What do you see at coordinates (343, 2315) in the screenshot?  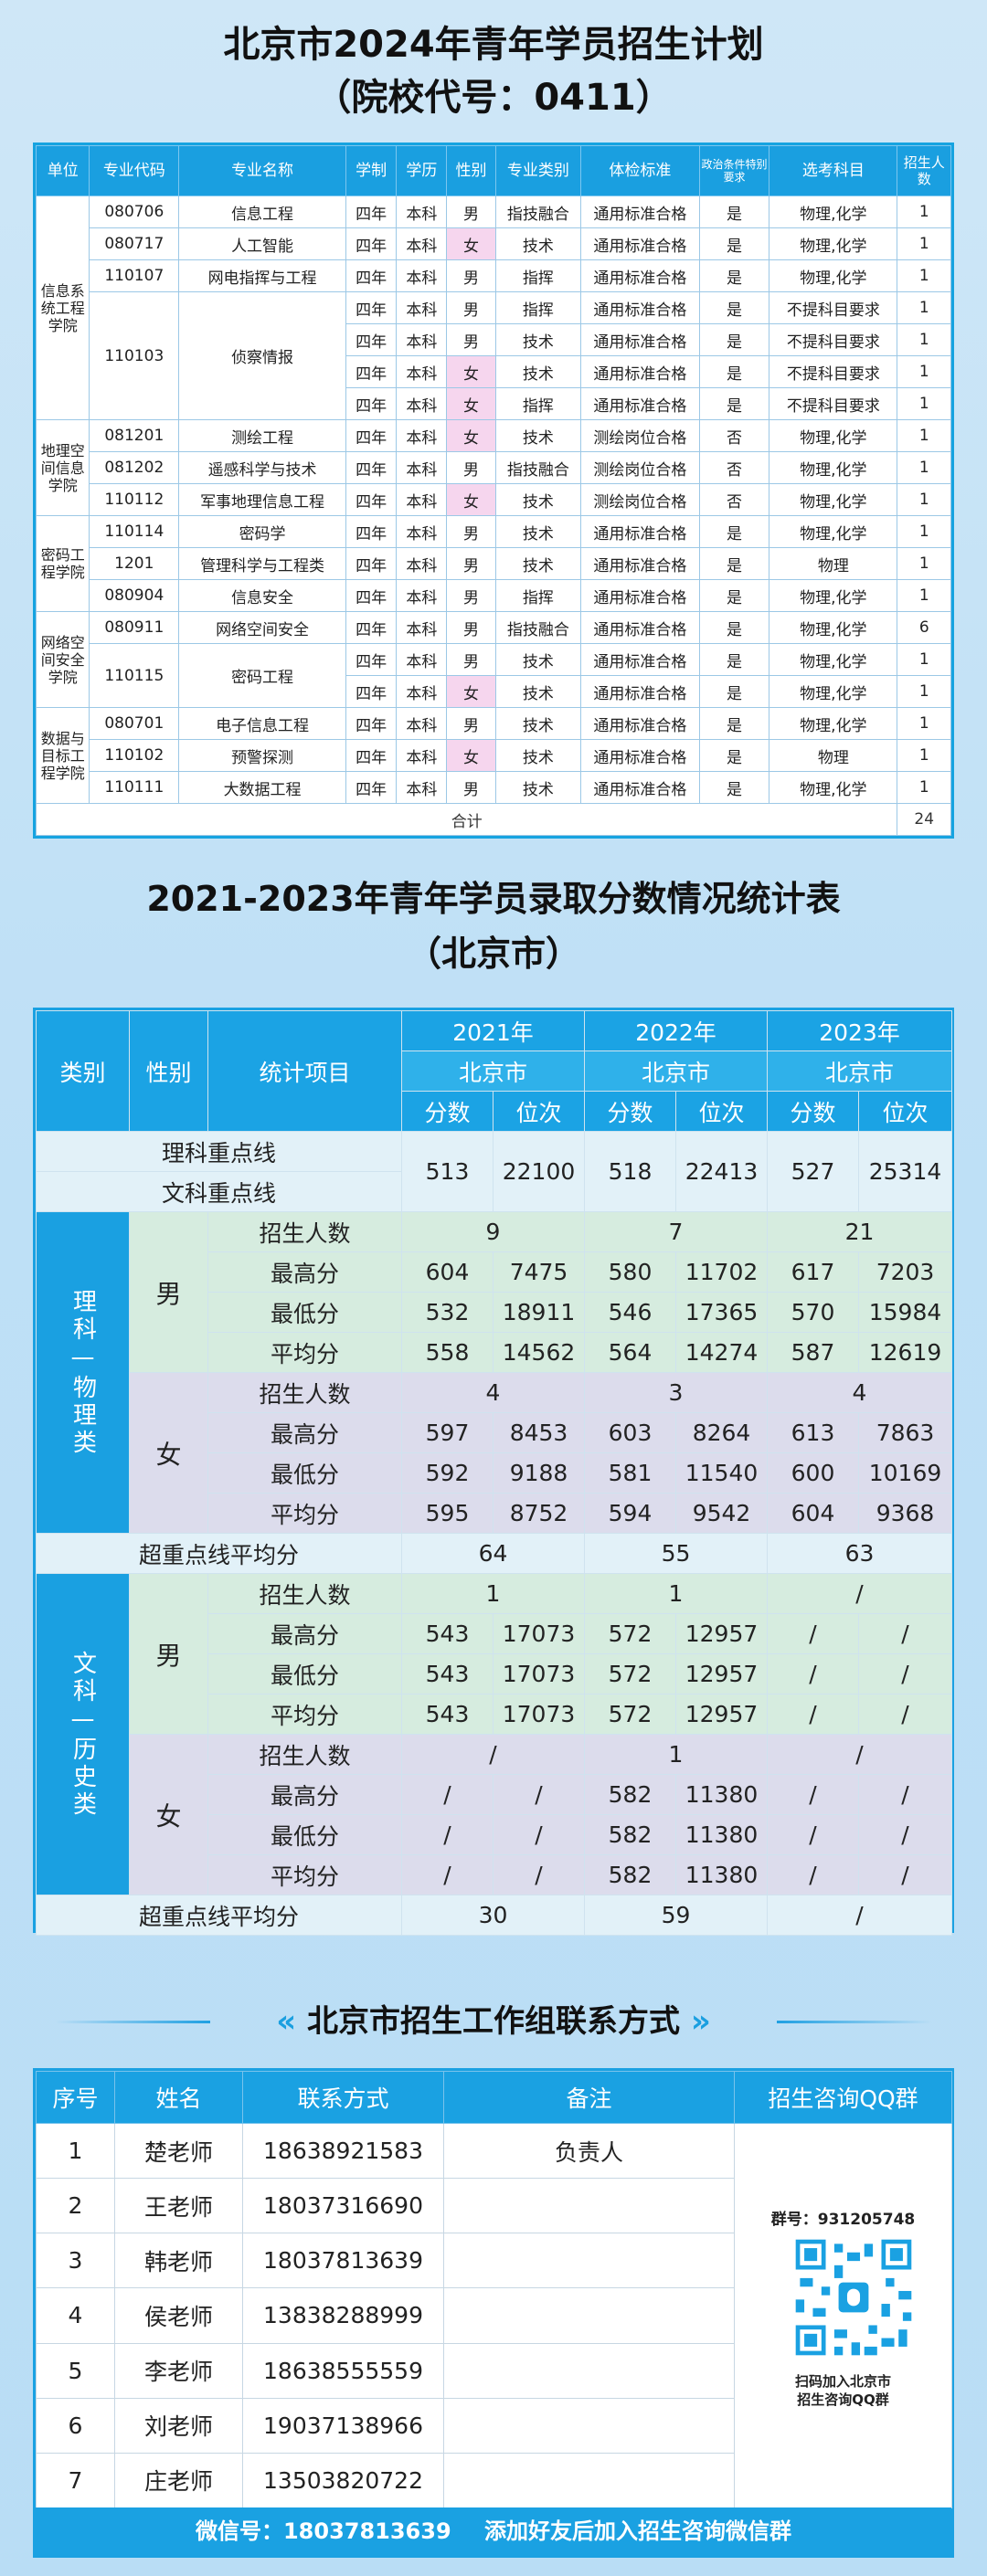 I see `contact-phone: 13838288999` at bounding box center [343, 2315].